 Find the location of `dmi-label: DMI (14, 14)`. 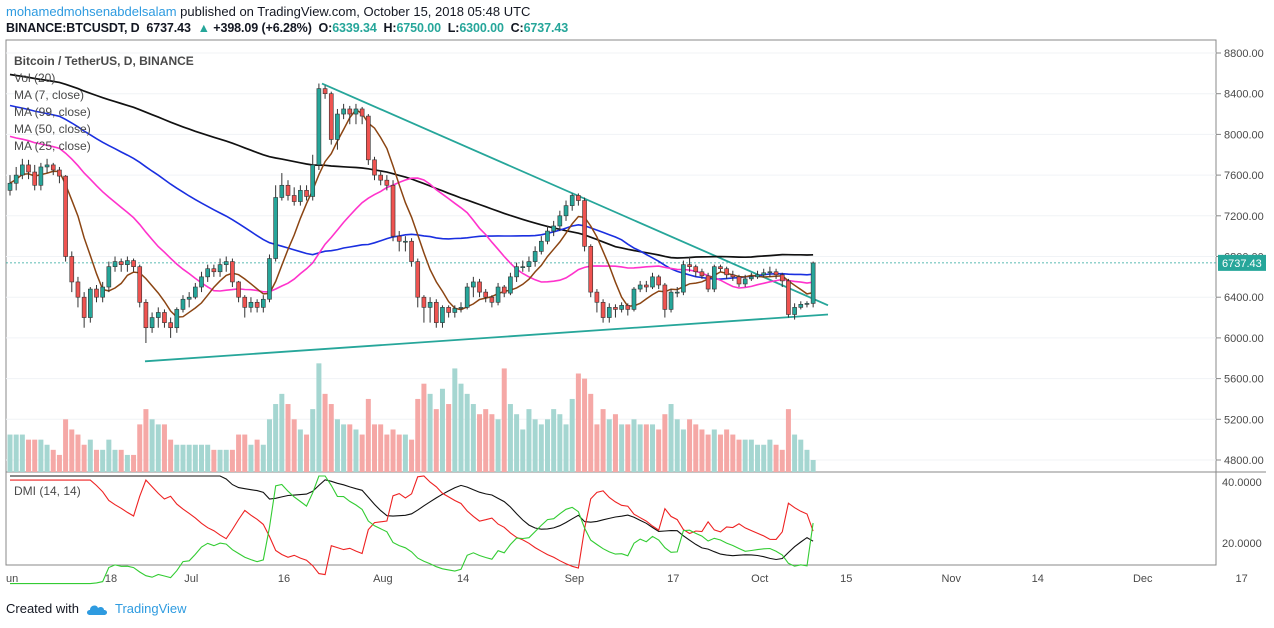

dmi-label: DMI (14, 14) is located at coordinates (47, 491).